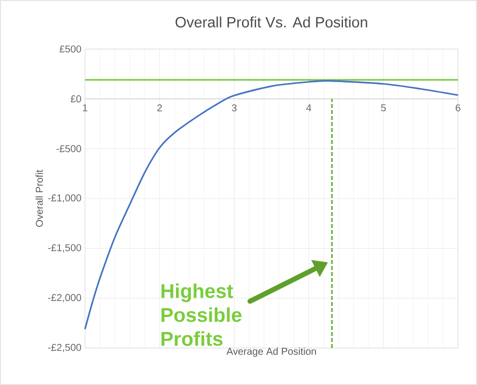 The image size is (477, 385). I want to click on x-axis-title: Average Ad Position, so click(271, 352).